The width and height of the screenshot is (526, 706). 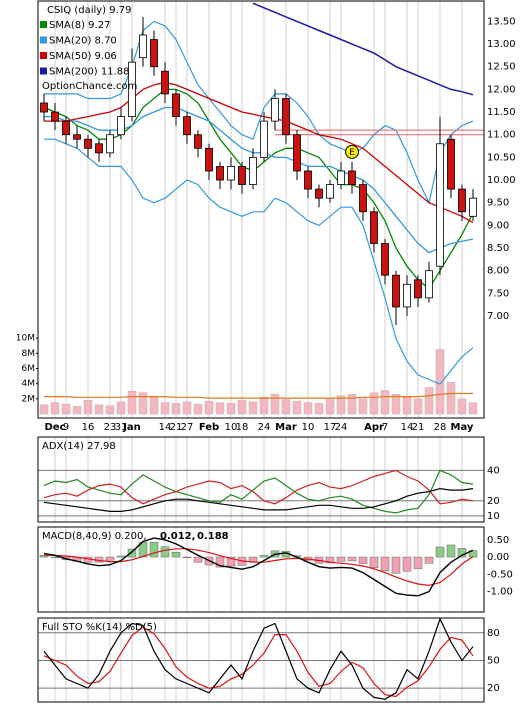 I want to click on signal-line, so click(x=259, y=567).